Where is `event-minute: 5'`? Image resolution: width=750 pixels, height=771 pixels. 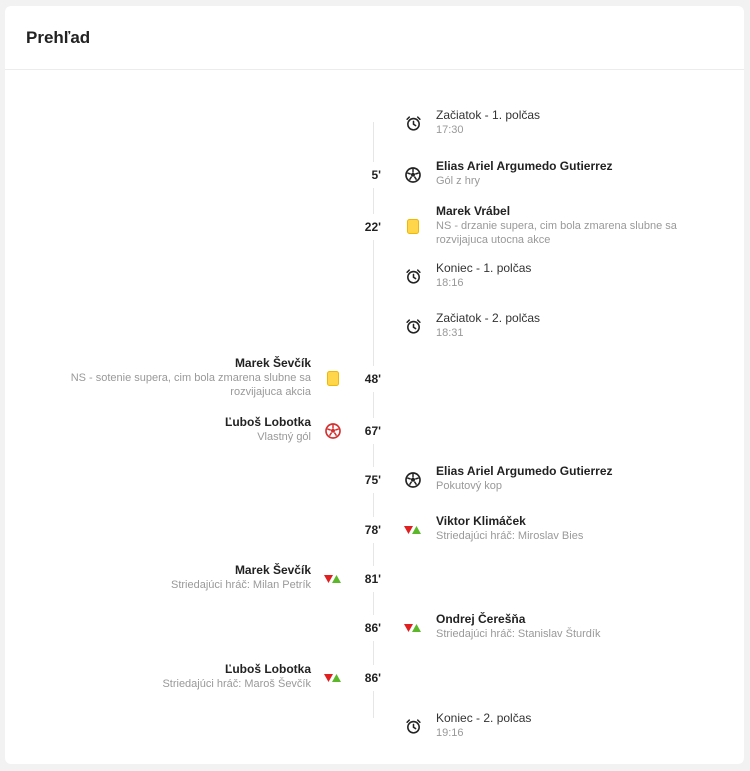 event-minute: 5' is located at coordinates (366, 174).